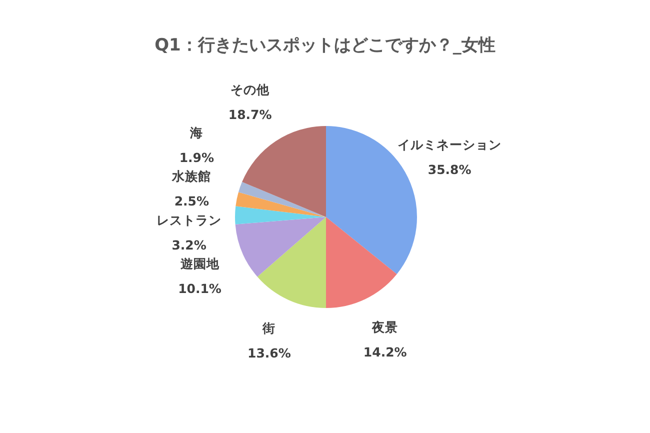  Describe the element at coordinates (189, 220) in the screenshot. I see `slice-label: レストラン` at that location.